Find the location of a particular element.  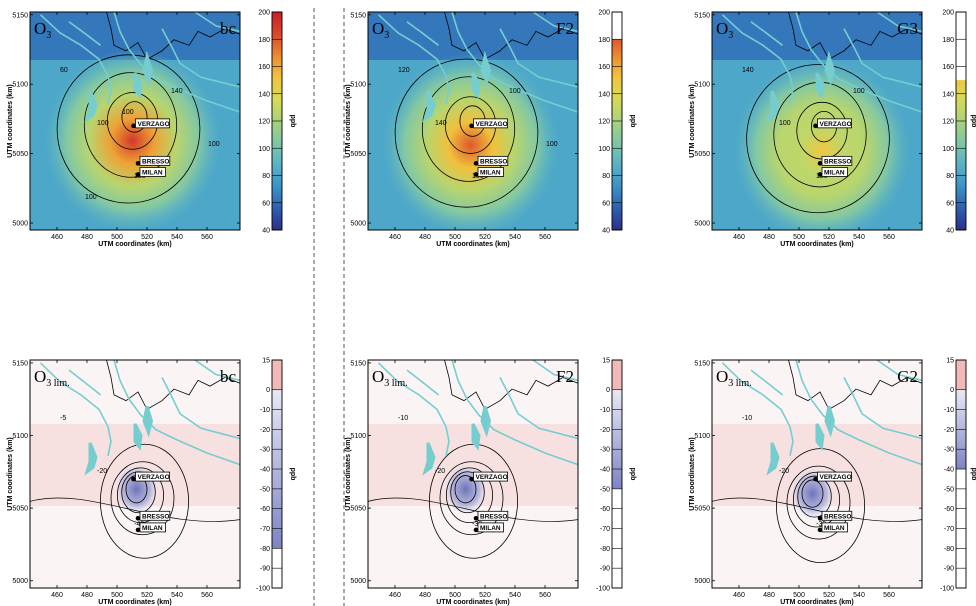

map-field: 60100120140100100100 is located at coordinates (135, 121).